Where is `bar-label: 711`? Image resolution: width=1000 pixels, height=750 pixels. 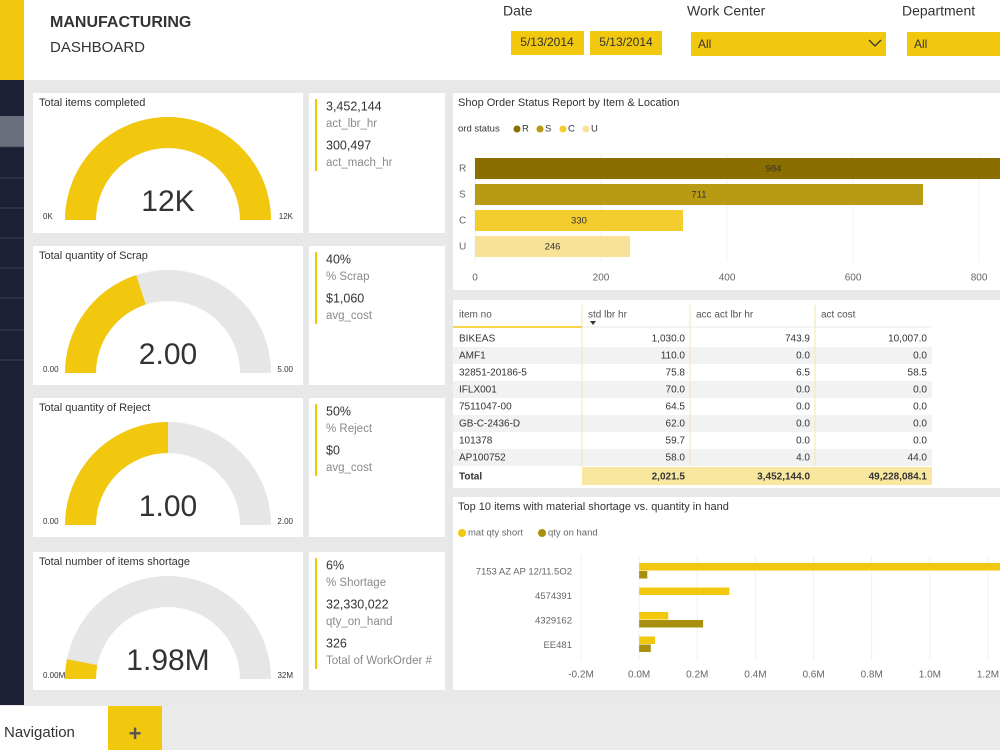 bar-label: 711 is located at coordinates (698, 195).